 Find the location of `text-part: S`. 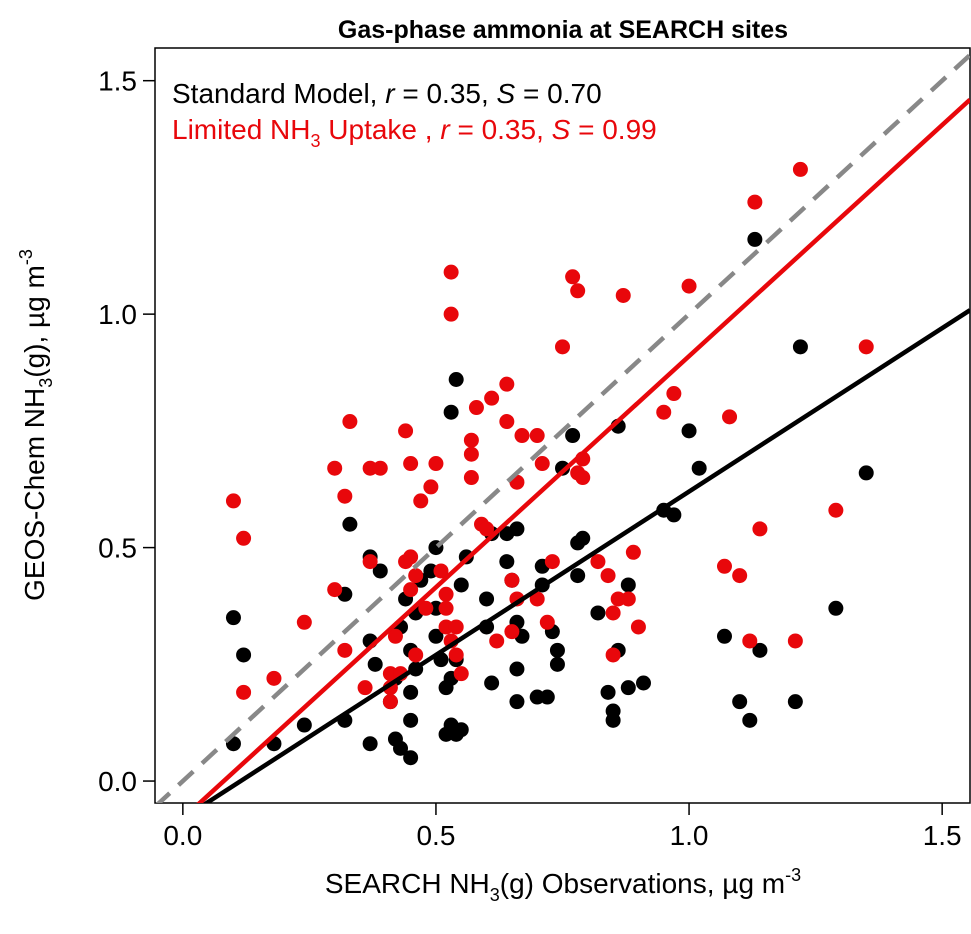

text-part: S is located at coordinates (506, 93).